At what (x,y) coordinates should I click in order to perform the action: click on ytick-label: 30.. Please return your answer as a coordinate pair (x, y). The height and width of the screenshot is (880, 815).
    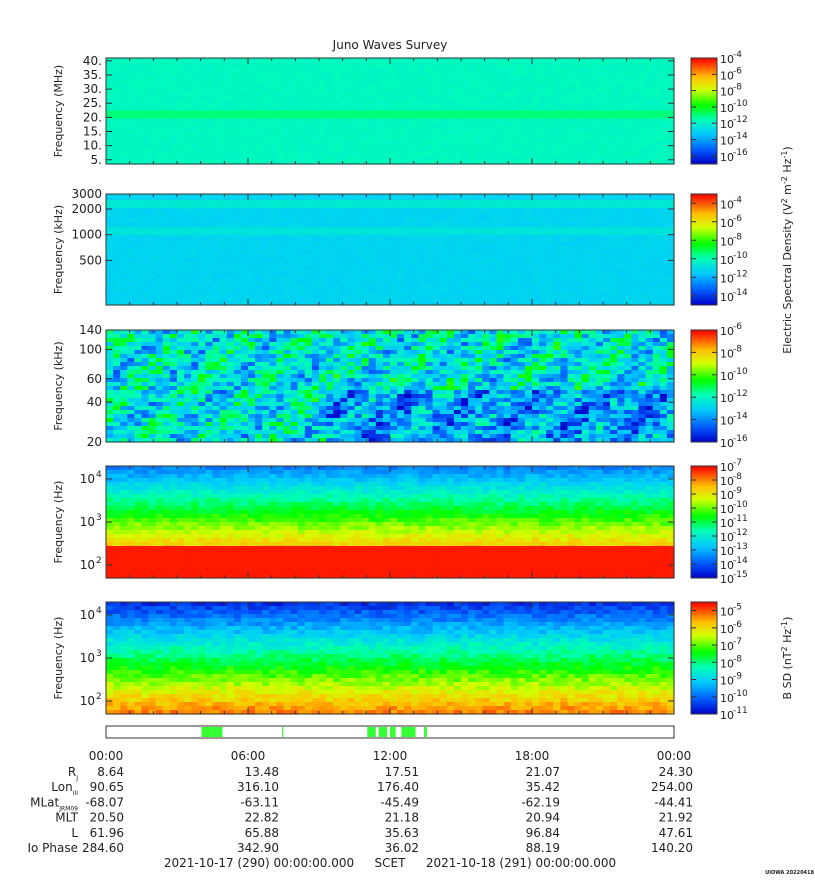
    Looking at the image, I should click on (92, 89).